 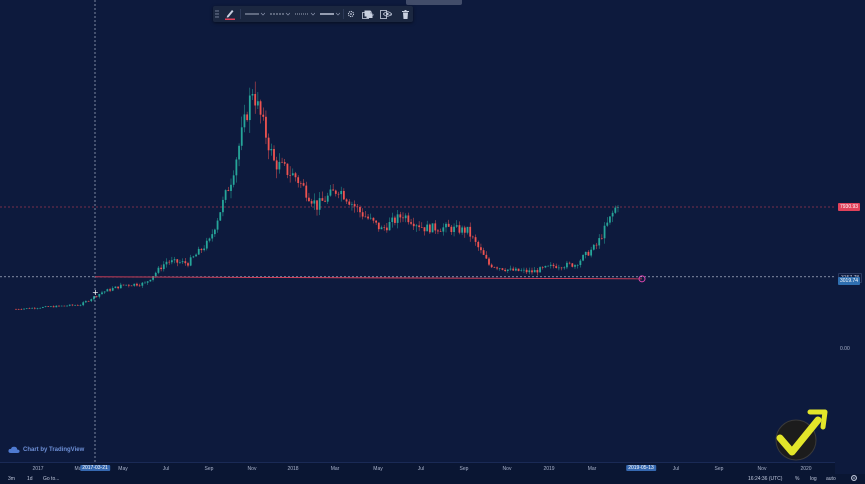 What do you see at coordinates (11, 479) in the screenshot?
I see `interval-3m-button: 3m` at bounding box center [11, 479].